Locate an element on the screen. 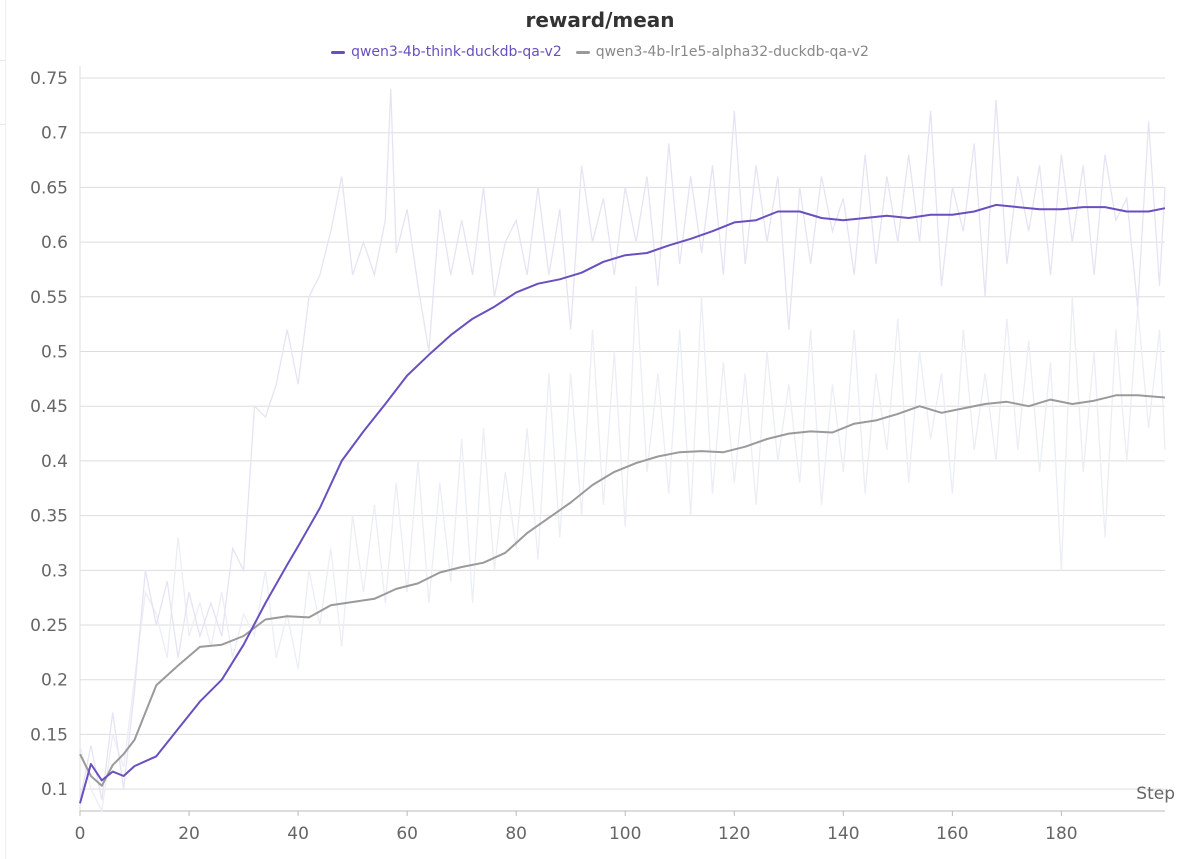 This screenshot has width=1200, height=859. y-tick-label: 0.6 is located at coordinates (54, 243).